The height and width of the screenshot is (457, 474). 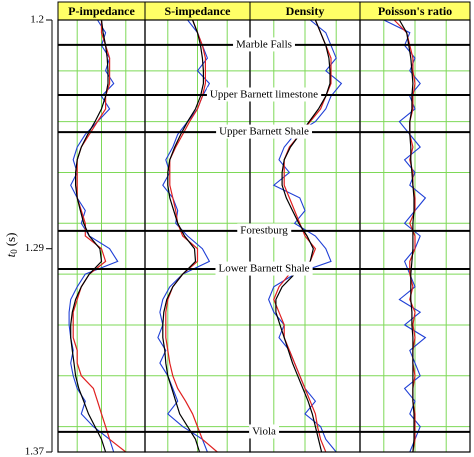 I want to click on horizon-label: Forestburg, so click(x=264, y=230).